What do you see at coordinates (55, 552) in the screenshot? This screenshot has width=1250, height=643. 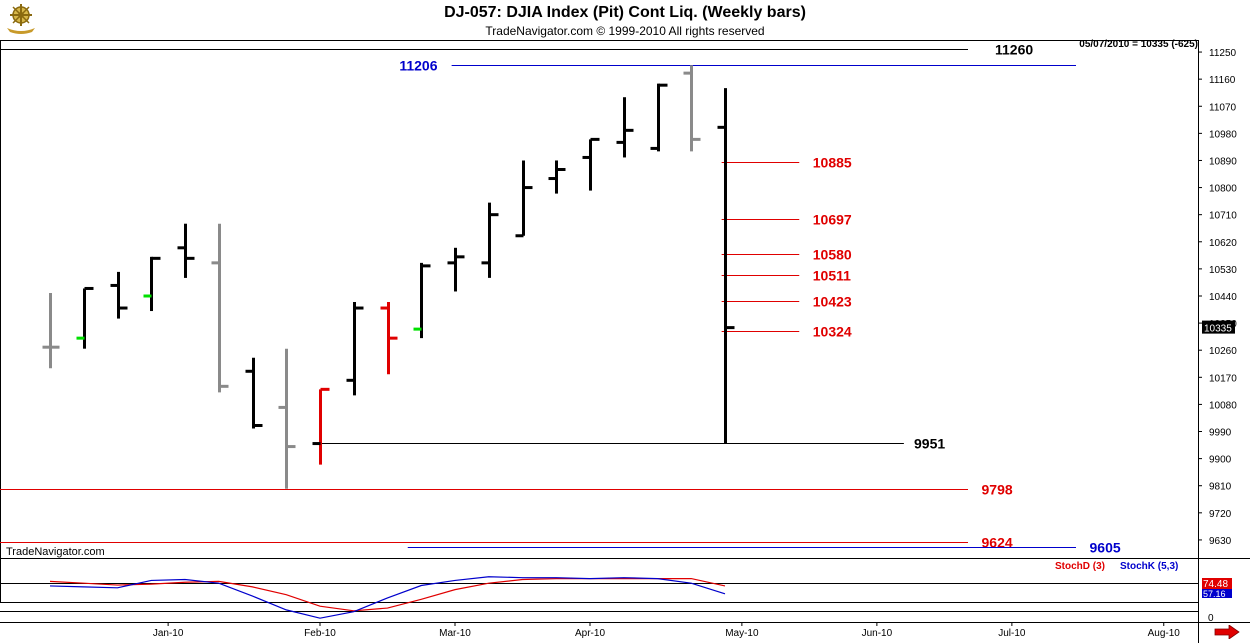 I see `watermark-text: TradeNavigator.com` at bounding box center [55, 552].